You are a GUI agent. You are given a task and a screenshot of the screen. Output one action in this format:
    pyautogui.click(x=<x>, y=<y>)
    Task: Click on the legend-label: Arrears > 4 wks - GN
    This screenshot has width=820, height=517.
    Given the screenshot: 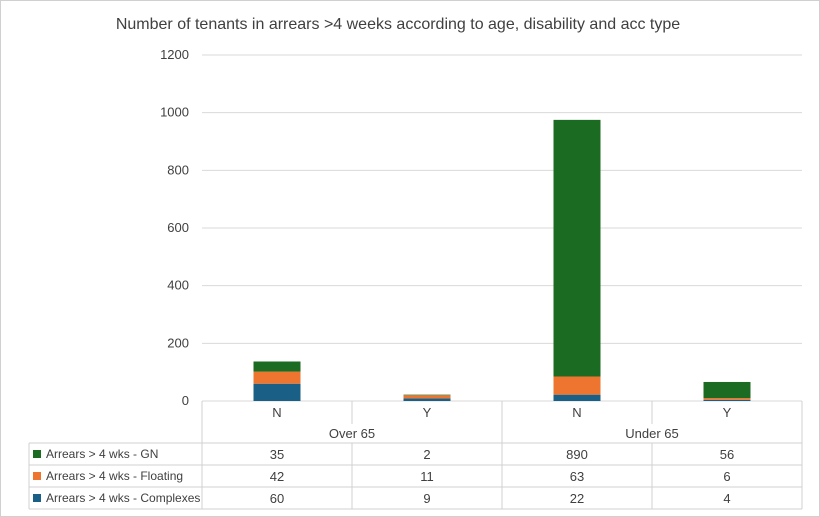 What is the action you would take?
    pyautogui.click(x=102, y=454)
    